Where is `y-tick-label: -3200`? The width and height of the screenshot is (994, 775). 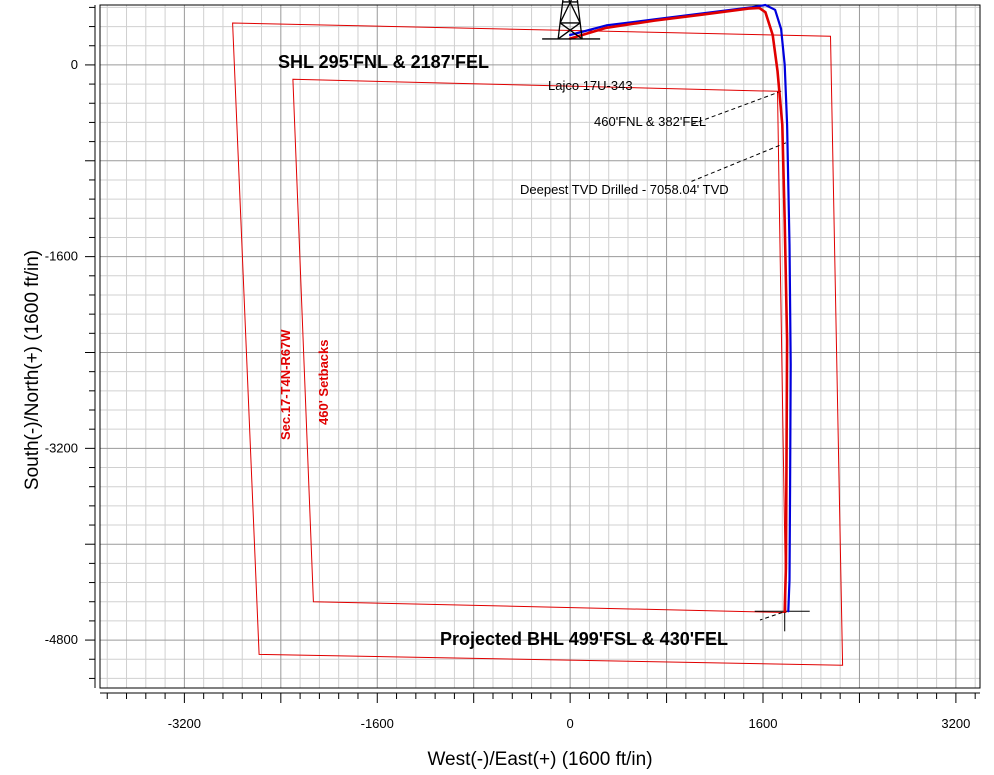
y-tick-label: -3200 is located at coordinates (61, 447).